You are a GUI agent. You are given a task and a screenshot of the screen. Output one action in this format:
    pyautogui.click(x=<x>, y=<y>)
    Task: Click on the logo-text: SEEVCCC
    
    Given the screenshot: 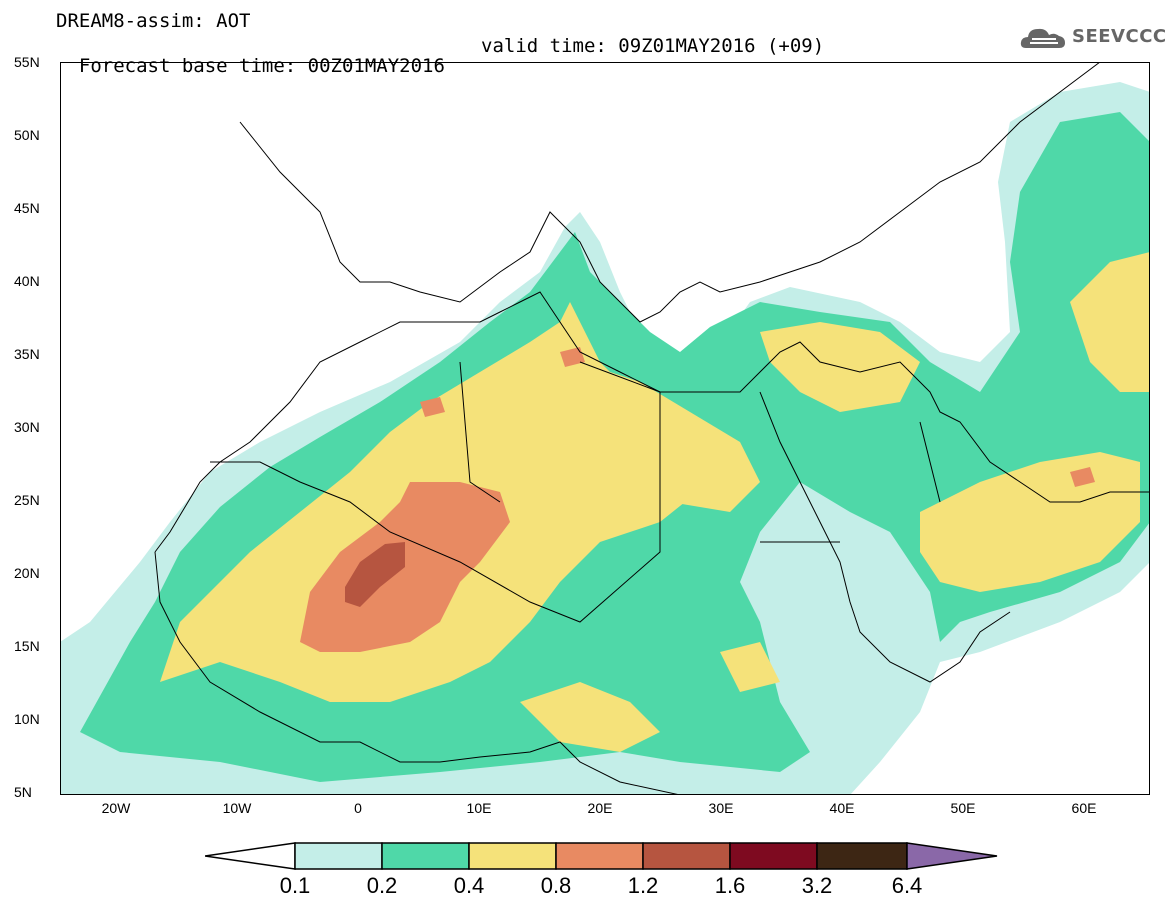 What is the action you would take?
    pyautogui.click(x=1118, y=36)
    